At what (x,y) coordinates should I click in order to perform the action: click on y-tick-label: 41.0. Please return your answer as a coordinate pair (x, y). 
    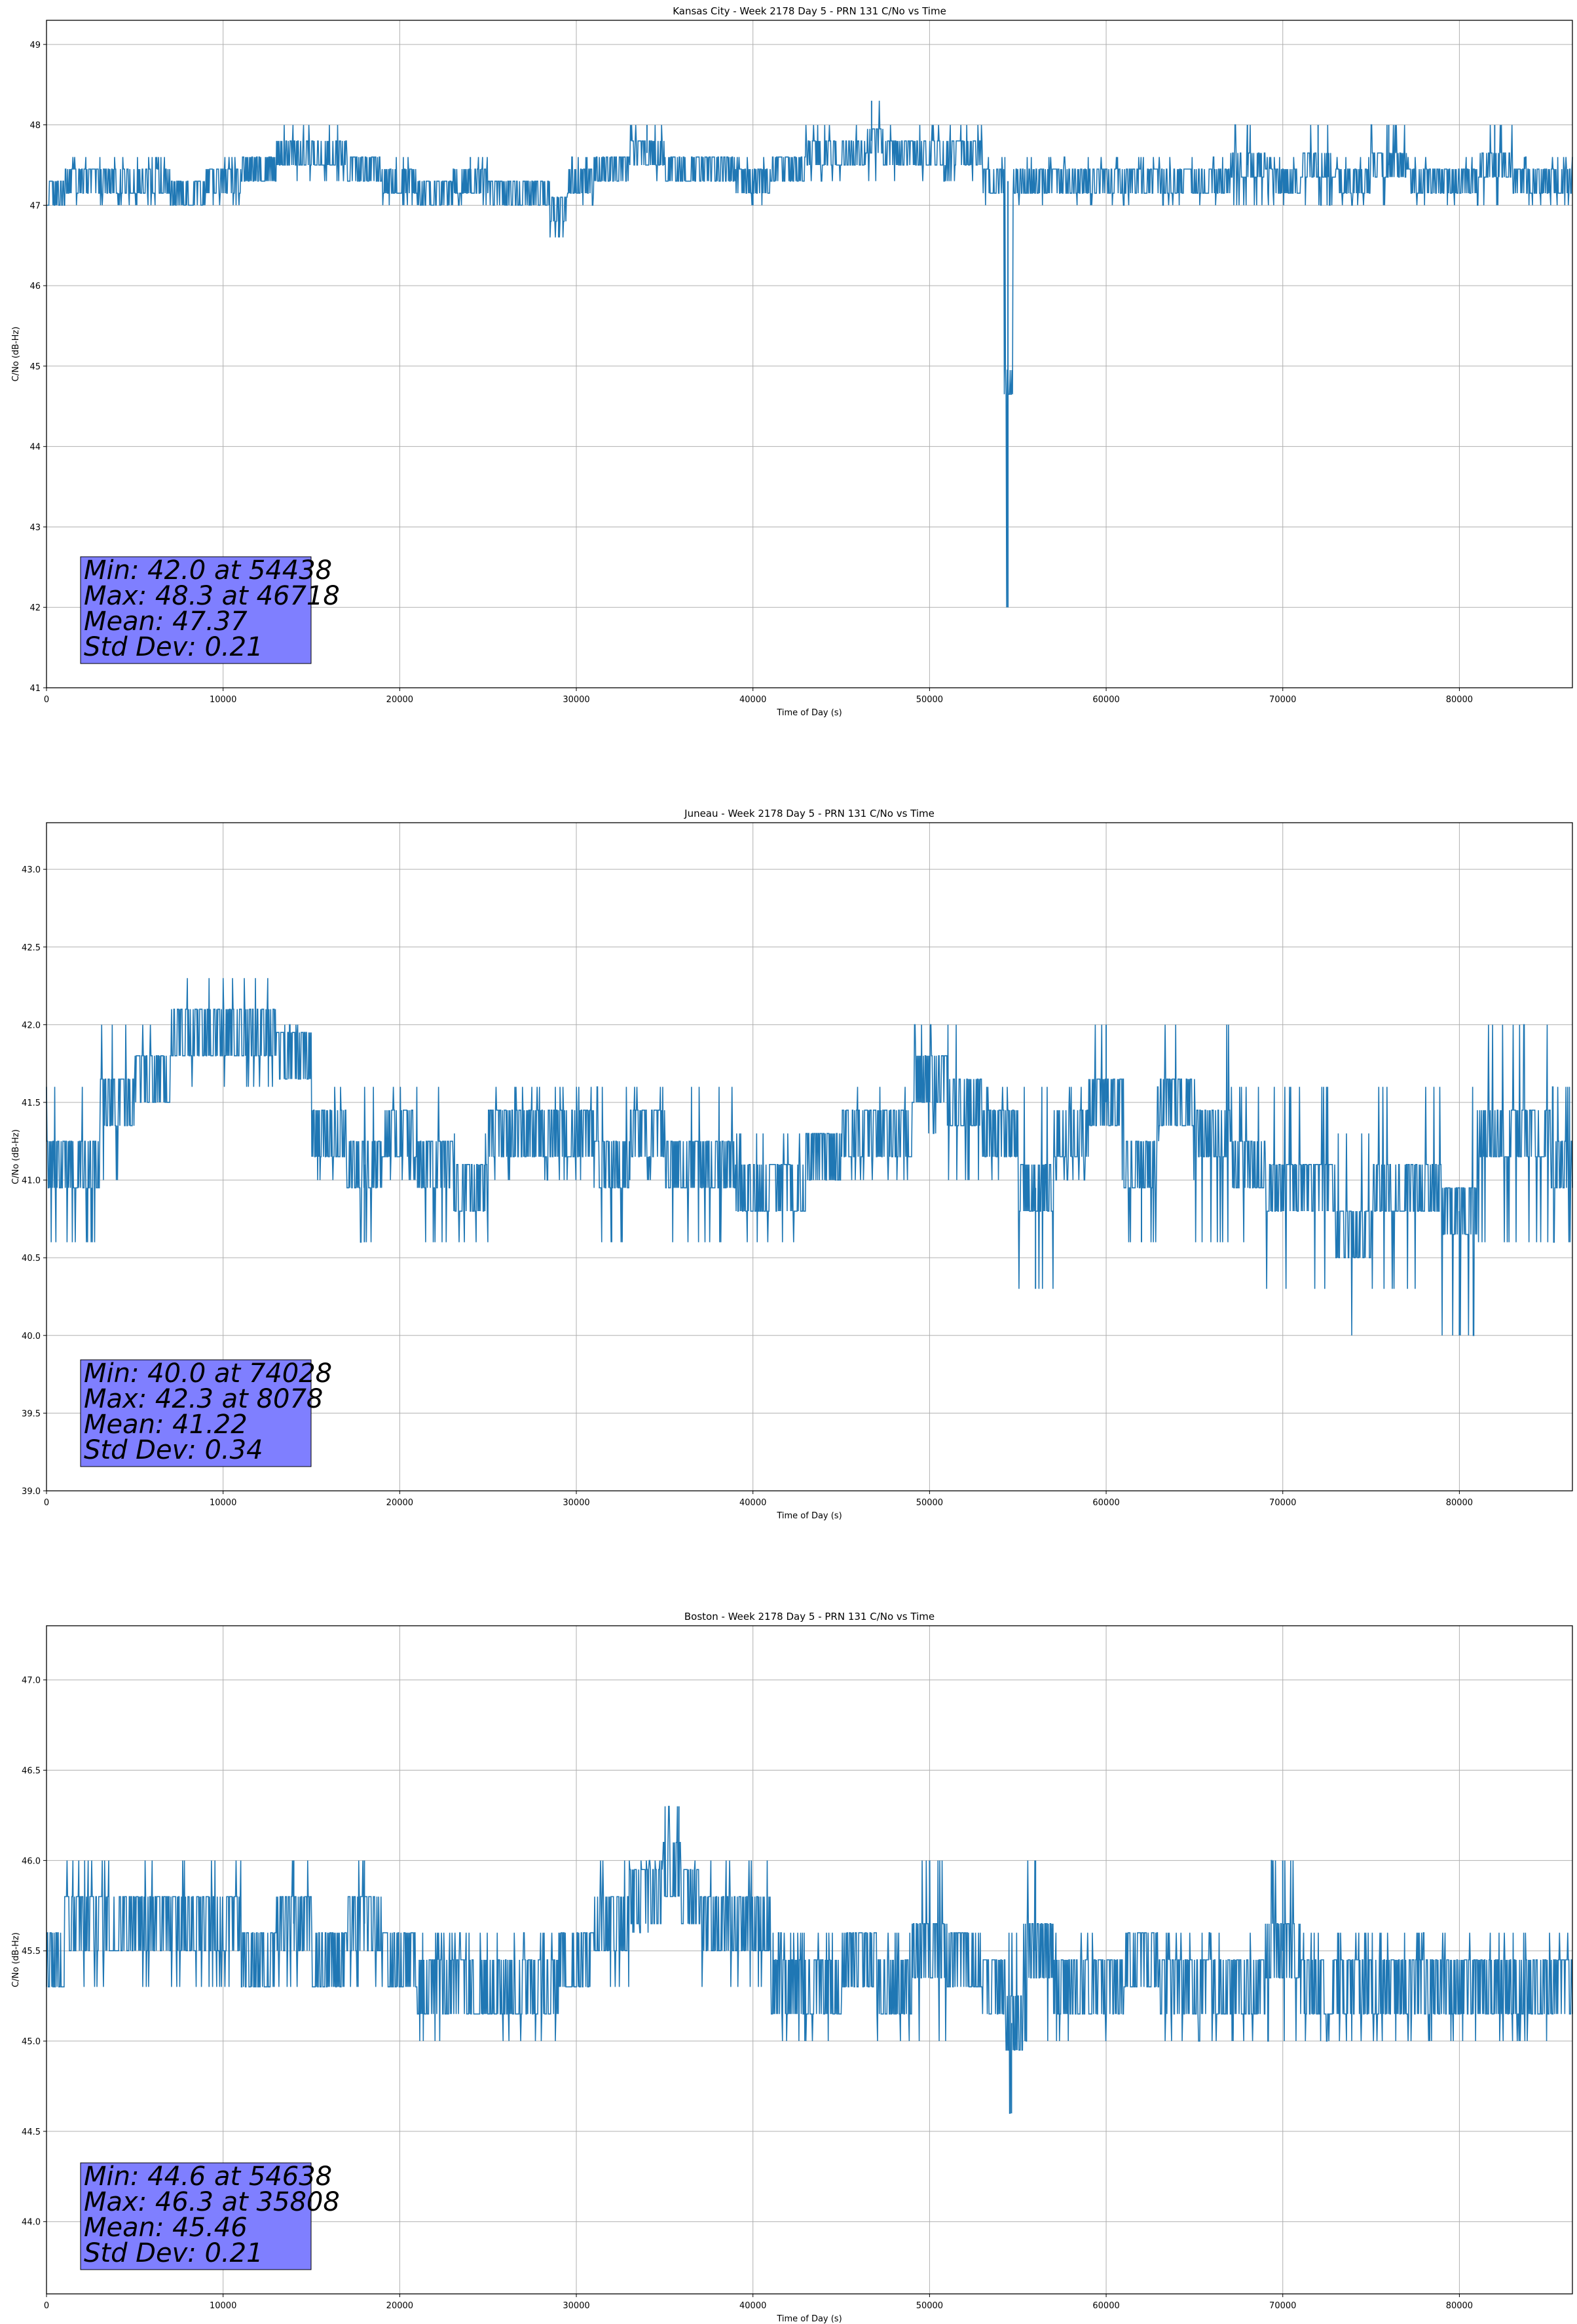
    Looking at the image, I should click on (31, 1181).